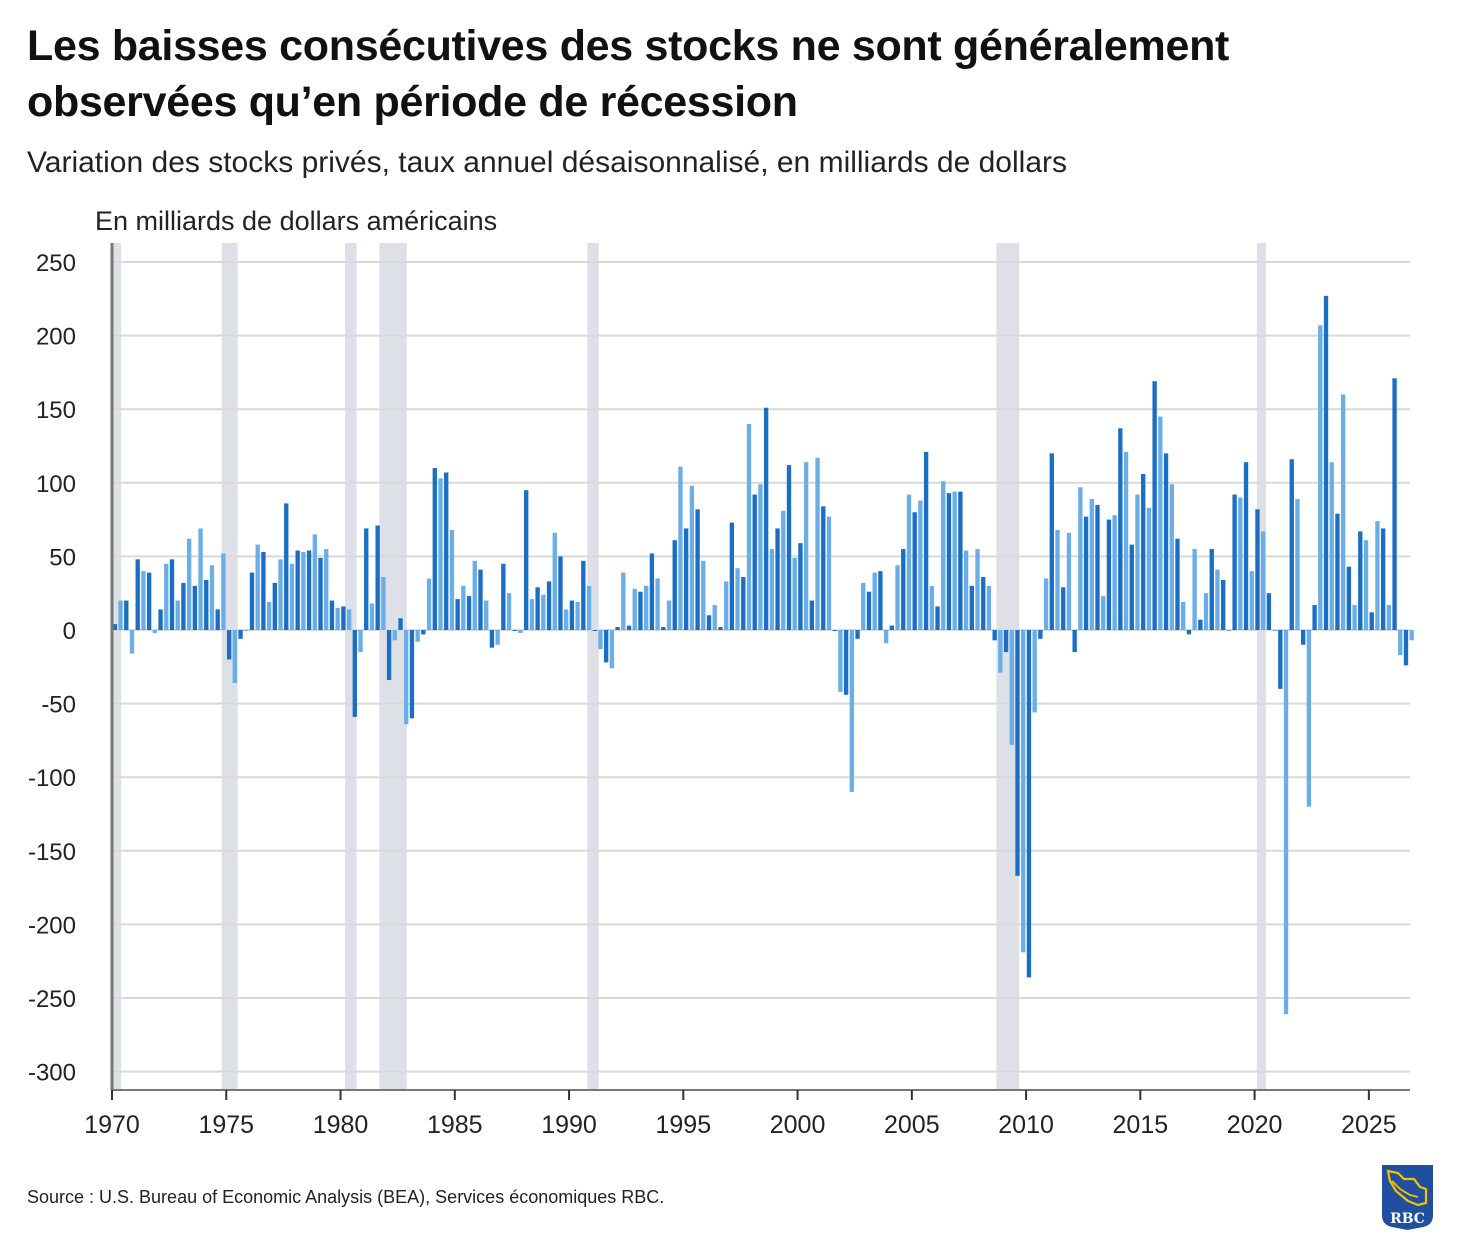 This screenshot has height=1252, width=1461. Describe the element at coordinates (569, 1125) in the screenshot. I see `x-tick-label: 1990` at that location.